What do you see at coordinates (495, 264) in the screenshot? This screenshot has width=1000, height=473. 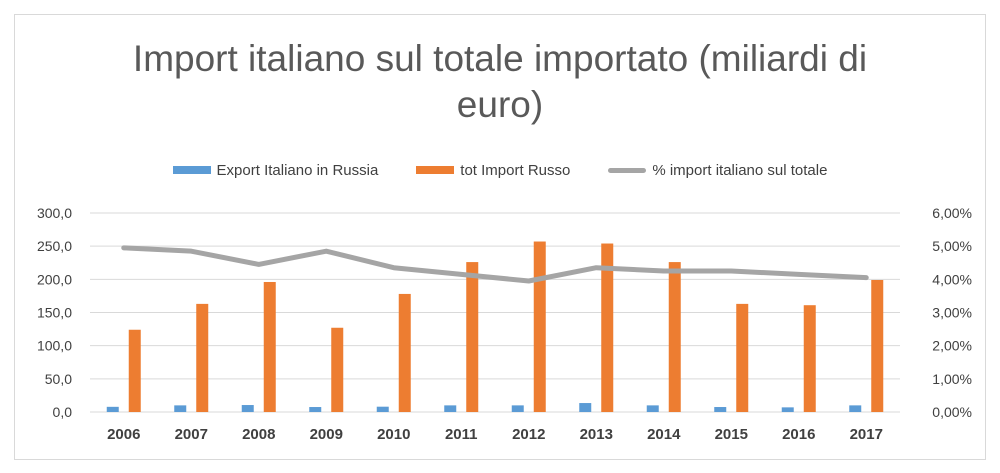 I see `line-percent` at bounding box center [495, 264].